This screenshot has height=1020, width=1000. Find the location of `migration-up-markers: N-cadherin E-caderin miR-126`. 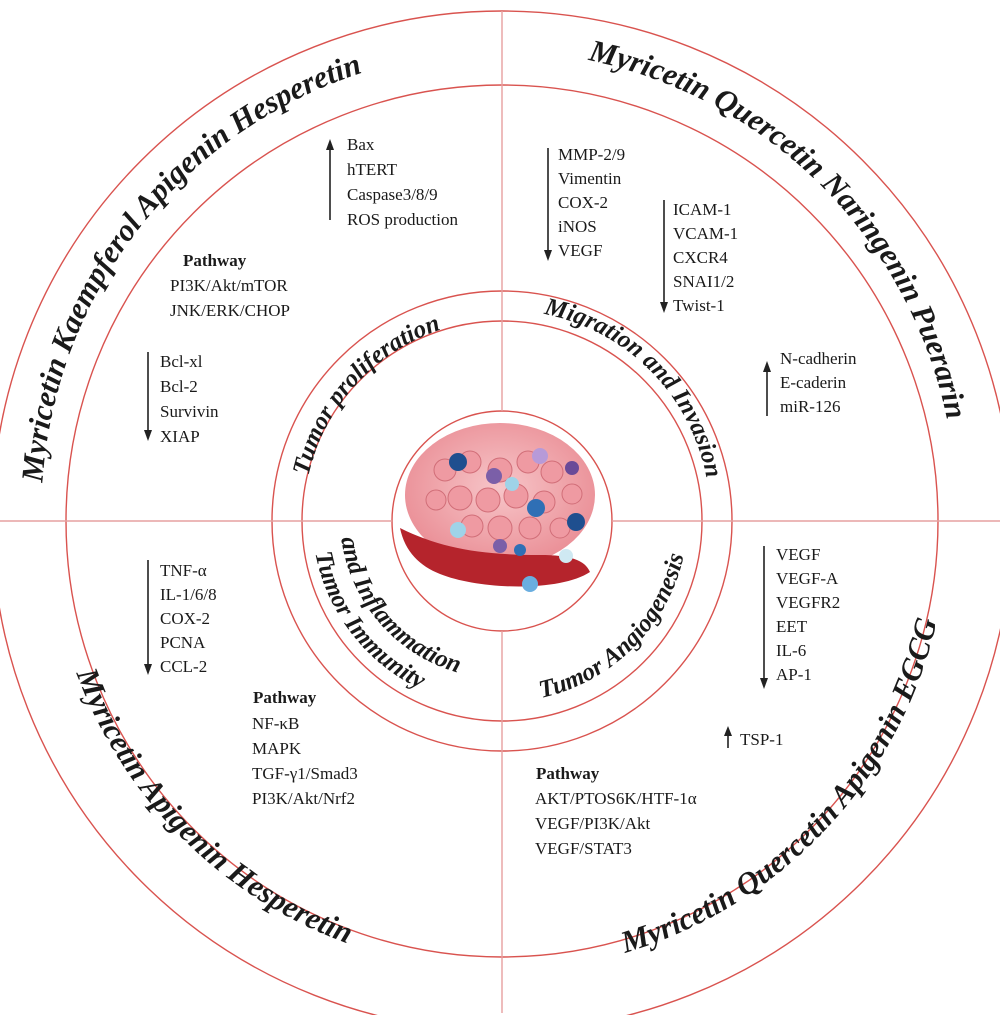

migration-up-markers: N-cadherin E-caderin miR-126 is located at coordinates (820, 382).